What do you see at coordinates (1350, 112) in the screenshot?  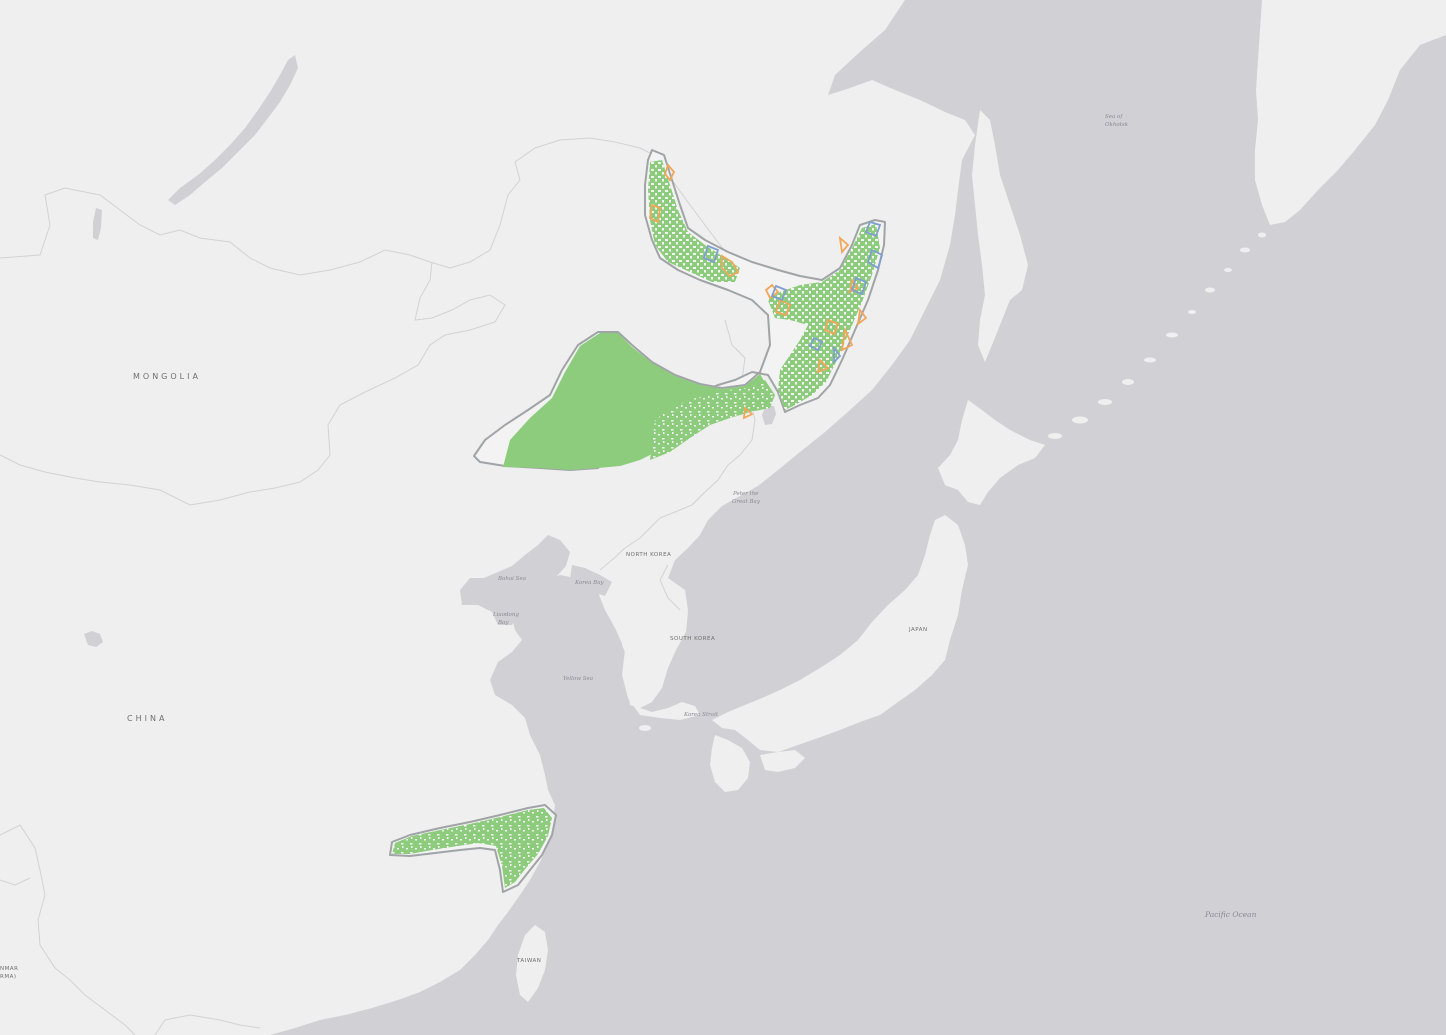 I see `kamchatka` at bounding box center [1350, 112].